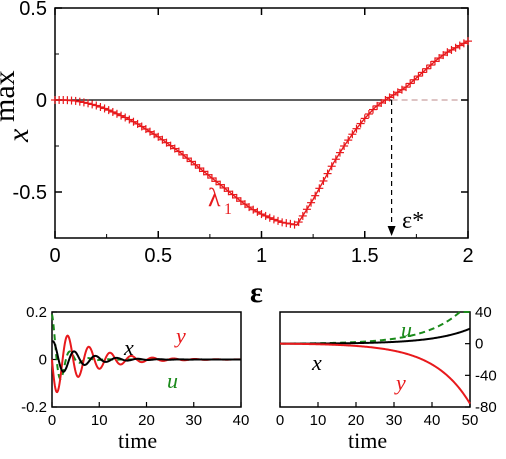 Image resolution: width=506 pixels, height=459 pixels. I want to click on main-ytick-label: 0.5, so click(33, 10).